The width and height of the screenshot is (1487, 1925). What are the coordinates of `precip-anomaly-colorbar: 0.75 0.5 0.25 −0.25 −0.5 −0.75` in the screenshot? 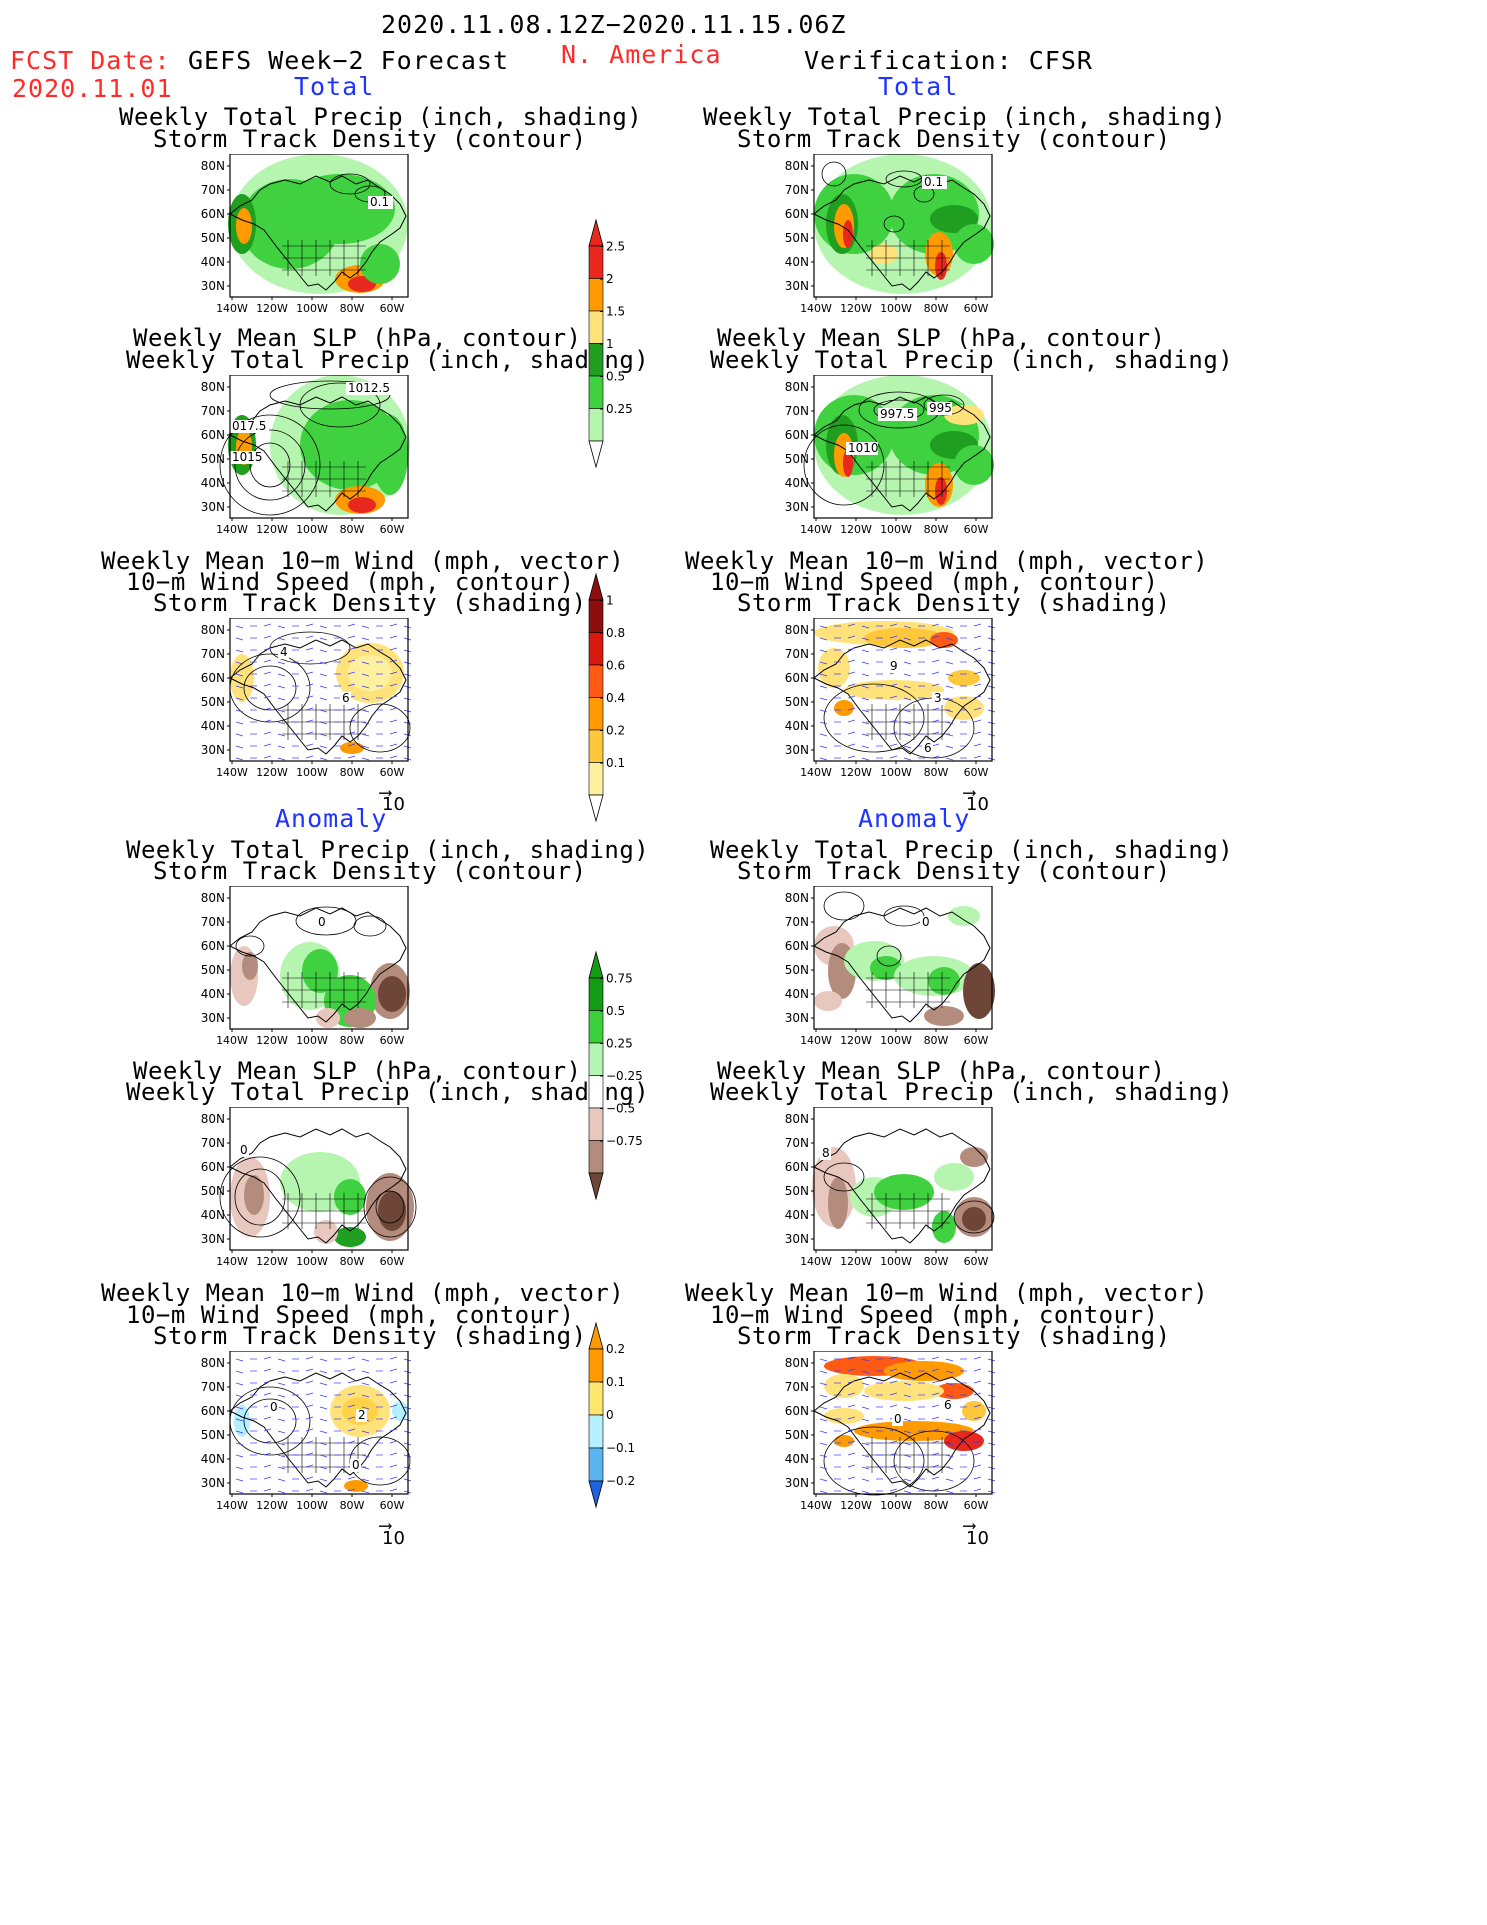 It's located at (615, 1075).